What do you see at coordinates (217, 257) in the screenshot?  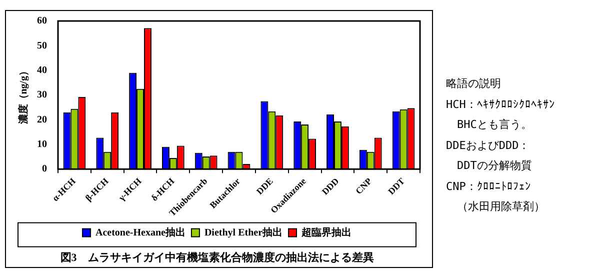 I see `text: 図3 ムラサキイガイ中有機塩素化合物濃度の抽出法による差異` at bounding box center [217, 257].